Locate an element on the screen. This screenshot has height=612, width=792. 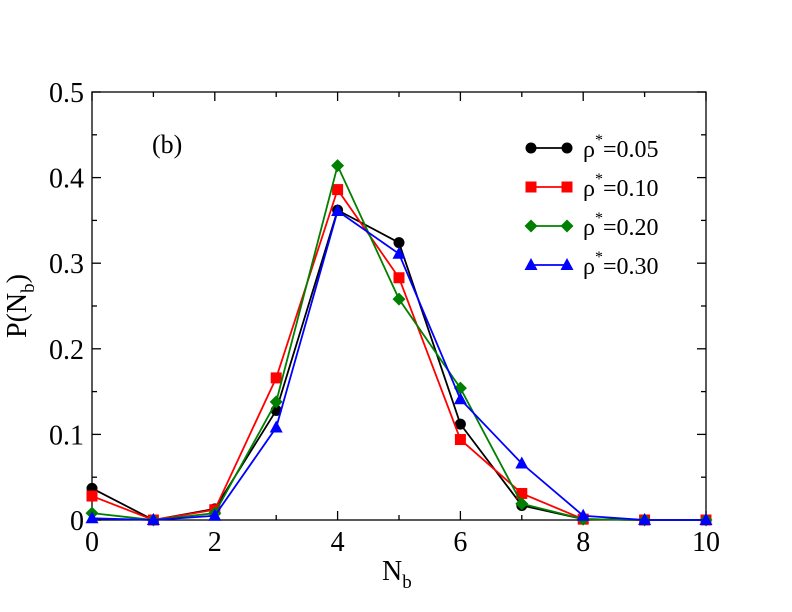
legend-label: ρ*=0.05 is located at coordinates (621, 147).